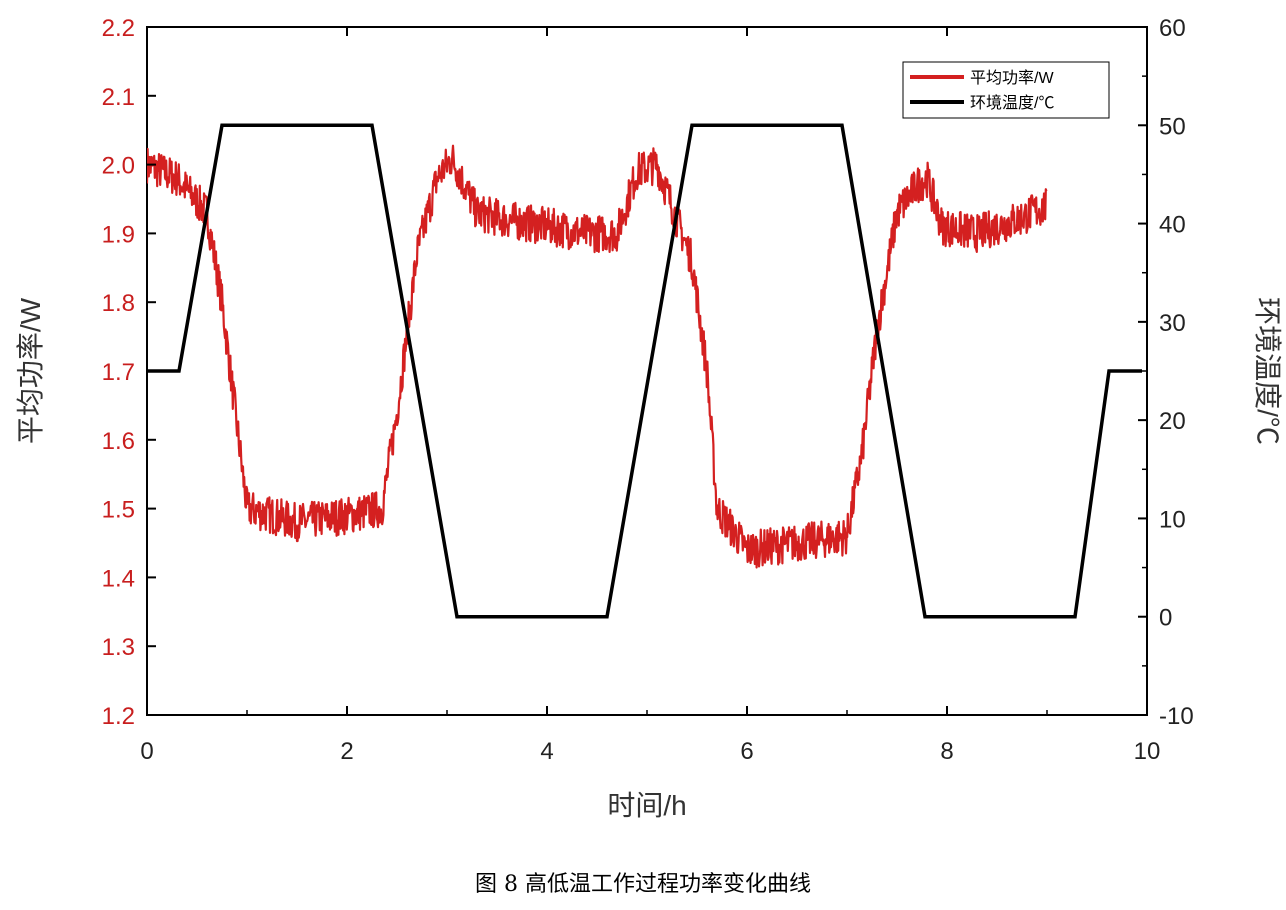 This screenshot has height=910, width=1286. What do you see at coordinates (1172, 323) in the screenshot?
I see `right-y-tick-label: 30` at bounding box center [1172, 323].